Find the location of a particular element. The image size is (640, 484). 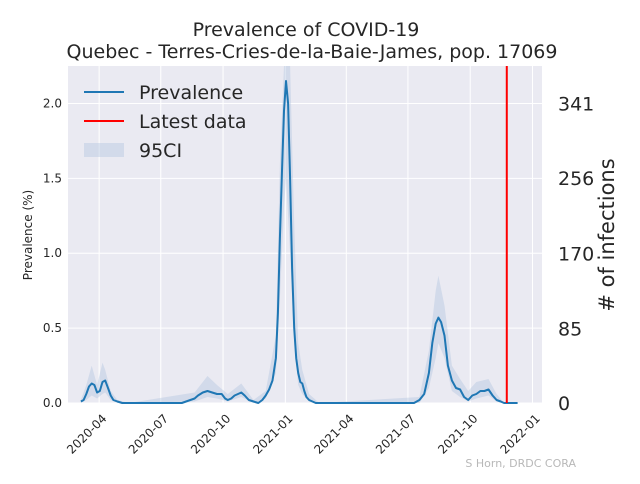

y-tick-label-right: 0 is located at coordinates (564, 404).